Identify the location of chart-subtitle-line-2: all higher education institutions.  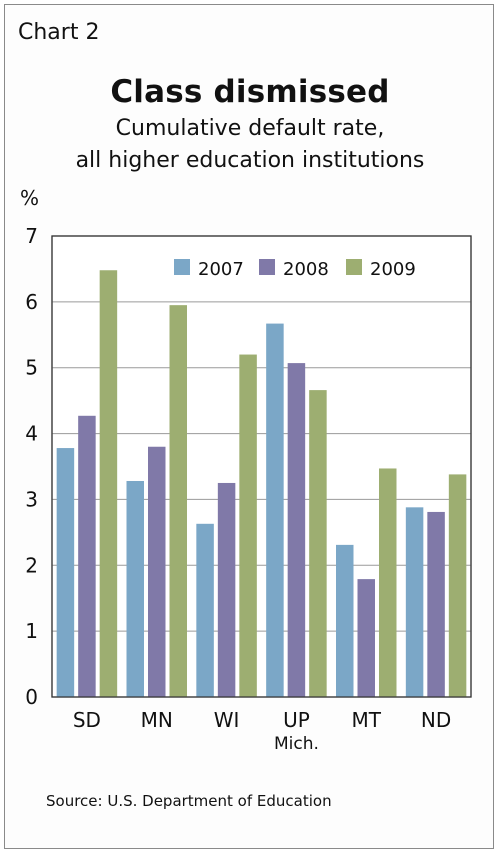
(250, 160).